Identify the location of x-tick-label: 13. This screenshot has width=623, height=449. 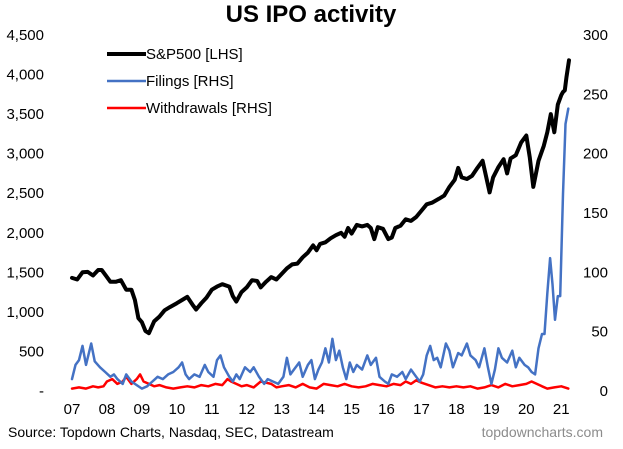
(281, 409).